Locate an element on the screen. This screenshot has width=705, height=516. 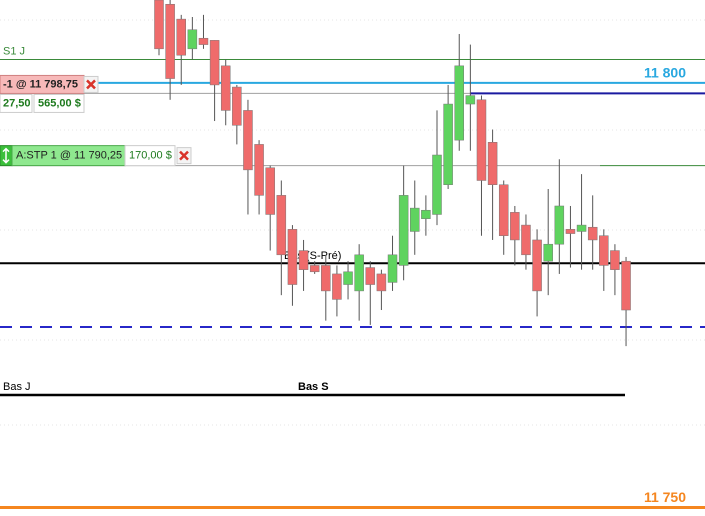
level-label: Bas S is located at coordinates (313, 387).